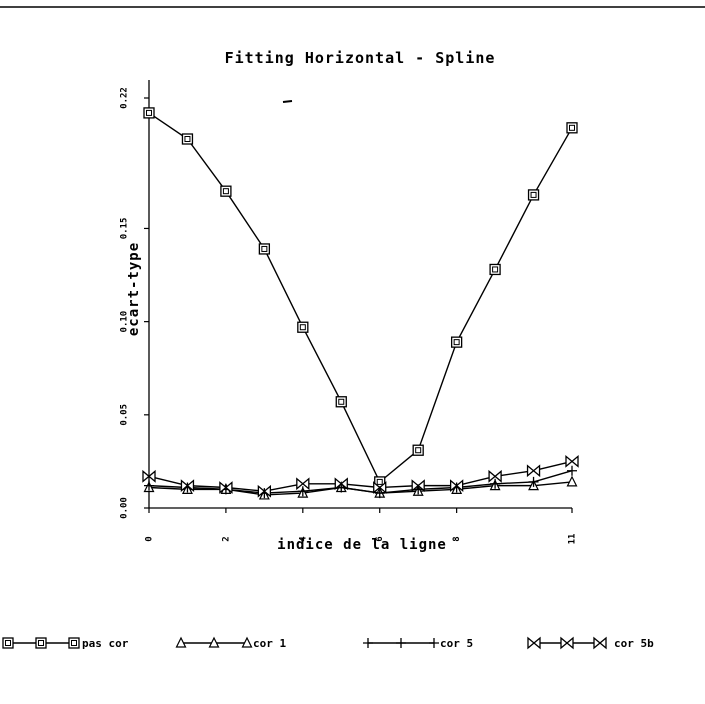 This screenshot has width=705, height=704. What do you see at coordinates (380, 538) in the screenshot?
I see `x-tick-label: 6` at bounding box center [380, 538].